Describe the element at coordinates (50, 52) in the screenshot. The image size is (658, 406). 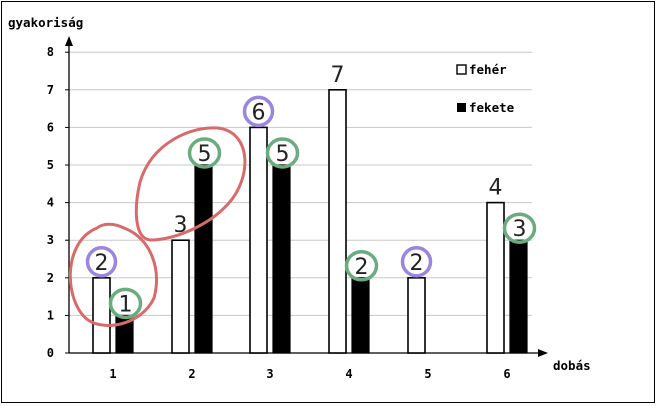
I see `y-tick-label: 8` at that location.